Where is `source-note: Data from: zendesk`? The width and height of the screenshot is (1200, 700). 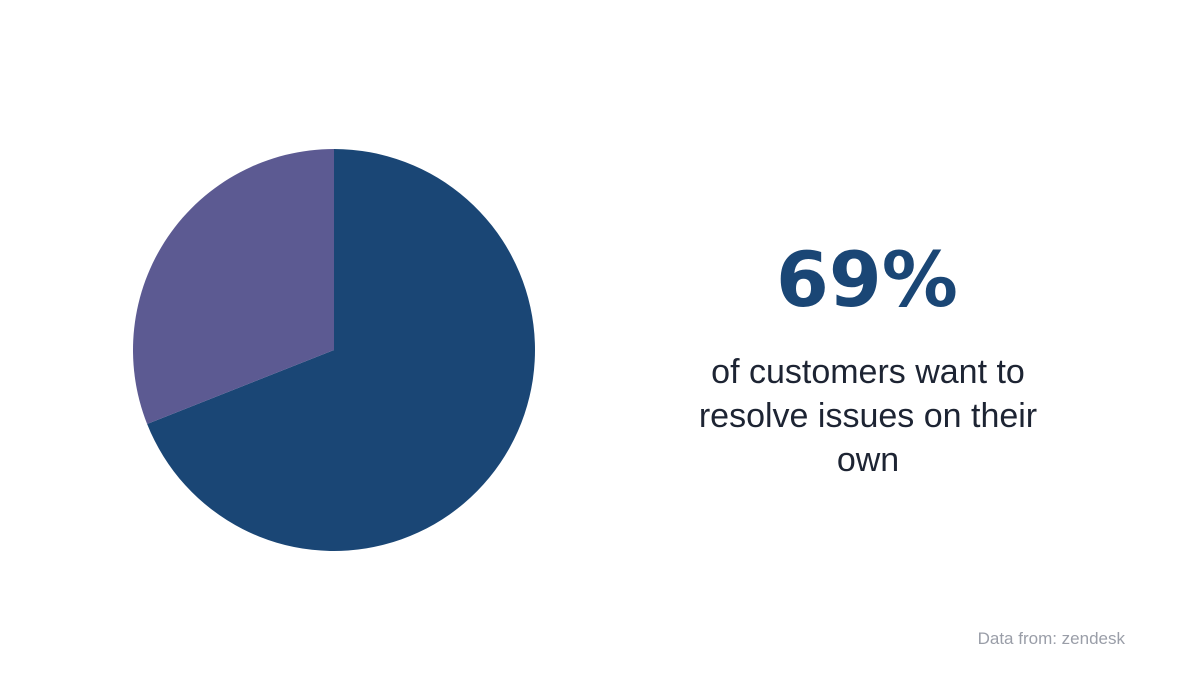
source-note: Data from: zendesk is located at coordinates (1051, 638).